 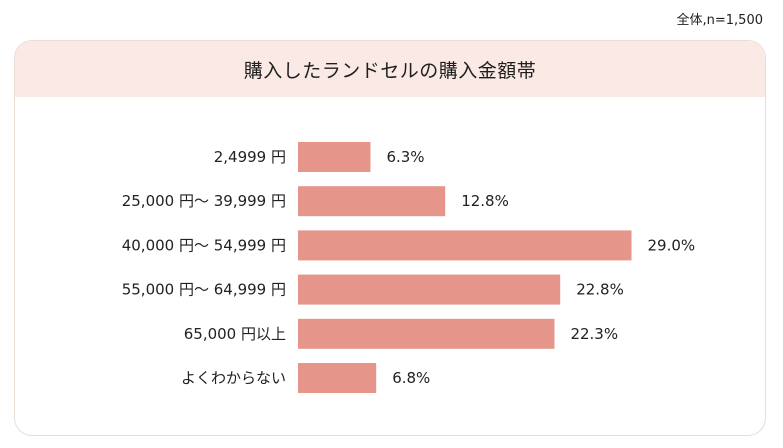 I want to click on chart-header: 購入したランドセルの購入金額帯, so click(x=390, y=69).